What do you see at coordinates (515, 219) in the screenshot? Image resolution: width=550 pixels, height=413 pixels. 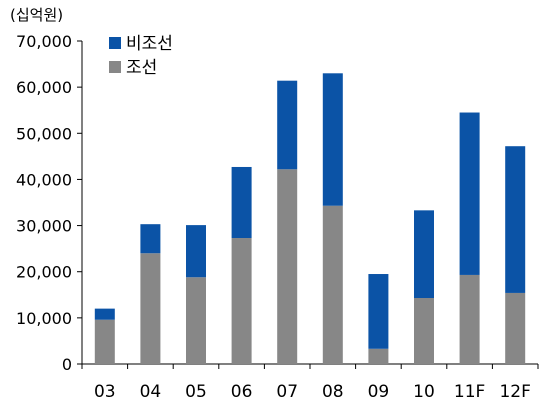 I see `bar-segment-non-shipbuilding-12F` at bounding box center [515, 219].